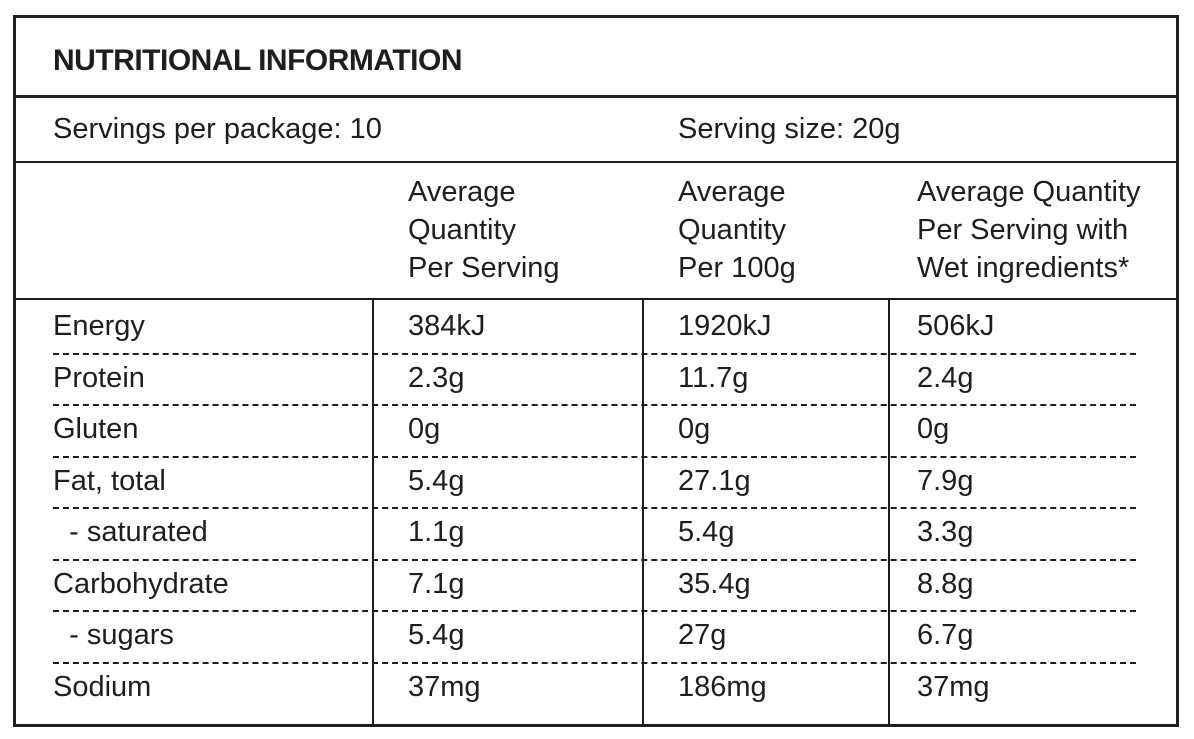 The width and height of the screenshot is (1194, 739). Describe the element at coordinates (945, 635) in the screenshot. I see `wet-ingredients-value: 6.7g` at that location.